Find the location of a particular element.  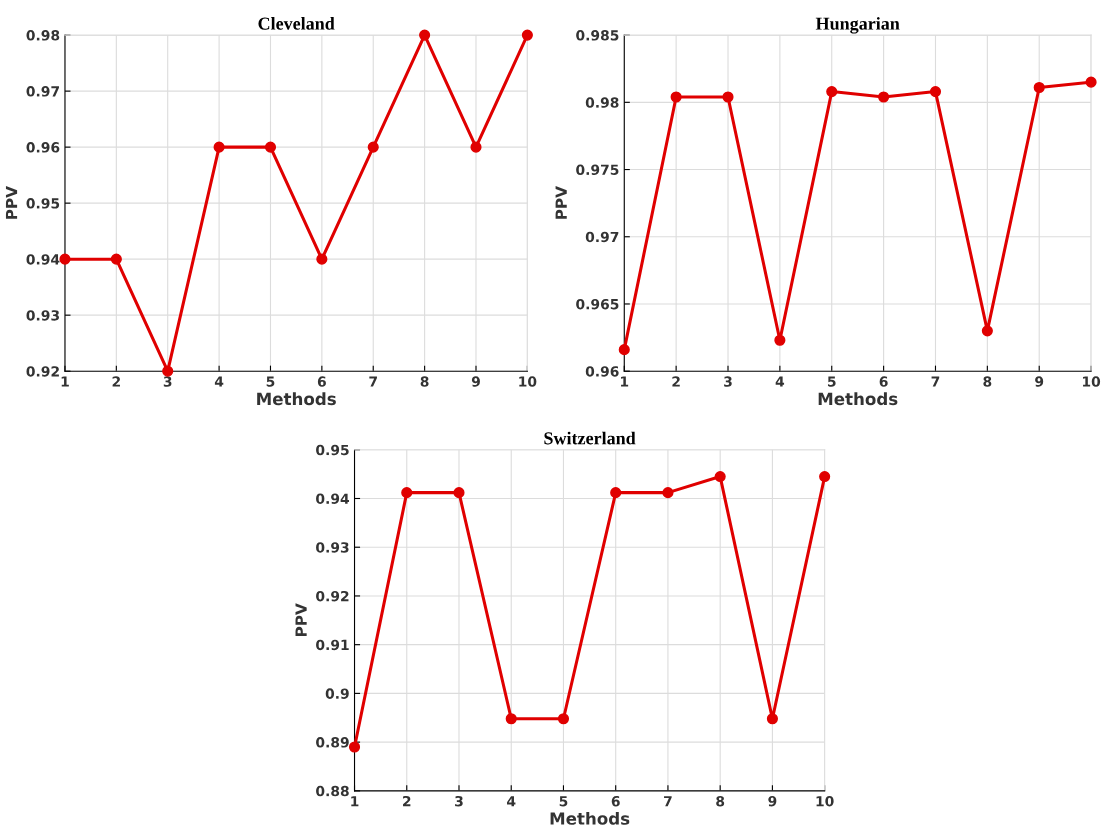

y-tick-label: 0.985 is located at coordinates (597, 35).